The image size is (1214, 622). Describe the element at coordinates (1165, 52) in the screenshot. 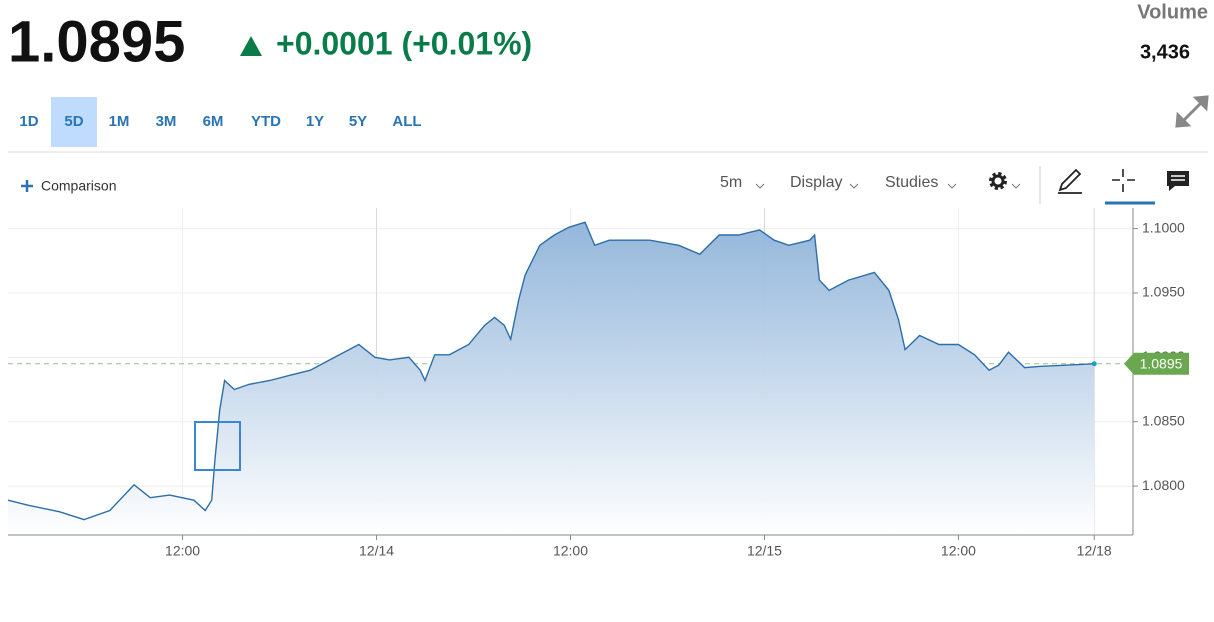

I see `volume-value: 3,436` at that location.